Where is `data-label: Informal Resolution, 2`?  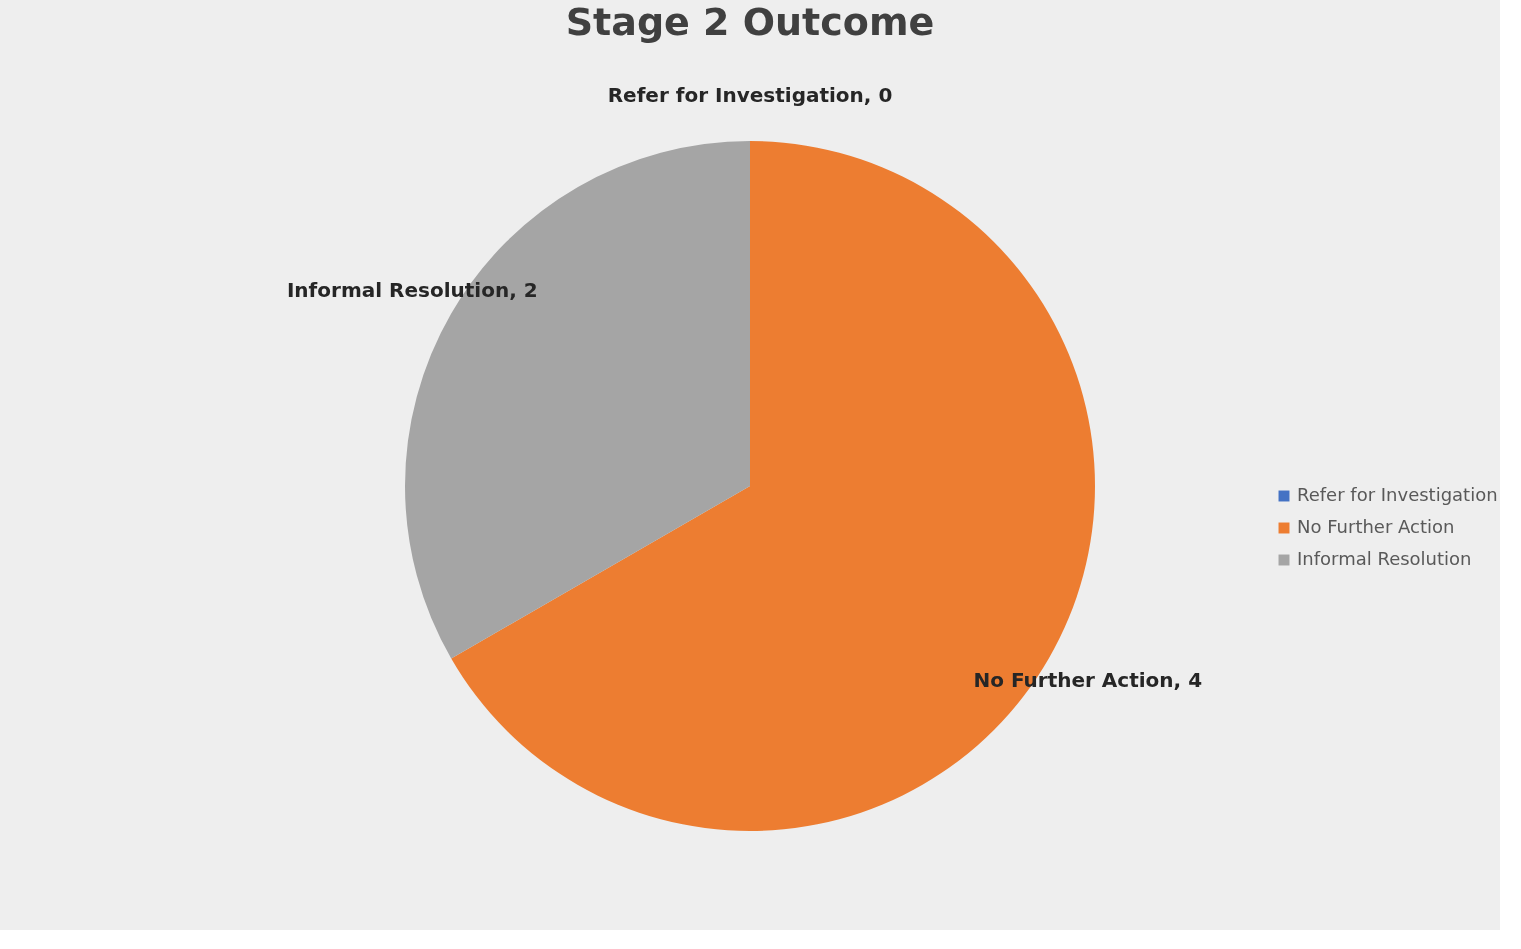
data-label: Informal Resolution, 2 is located at coordinates (412, 290).